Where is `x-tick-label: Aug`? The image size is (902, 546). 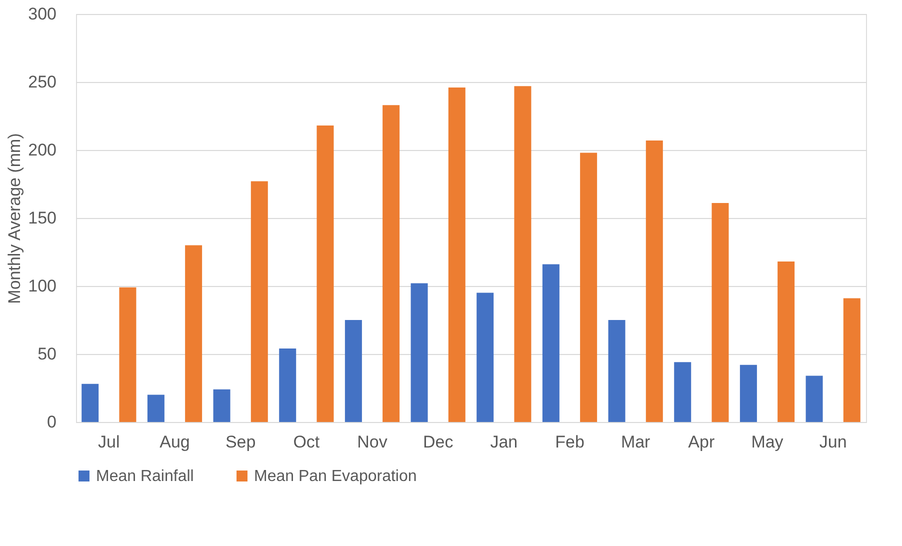 x-tick-label: Aug is located at coordinates (175, 442).